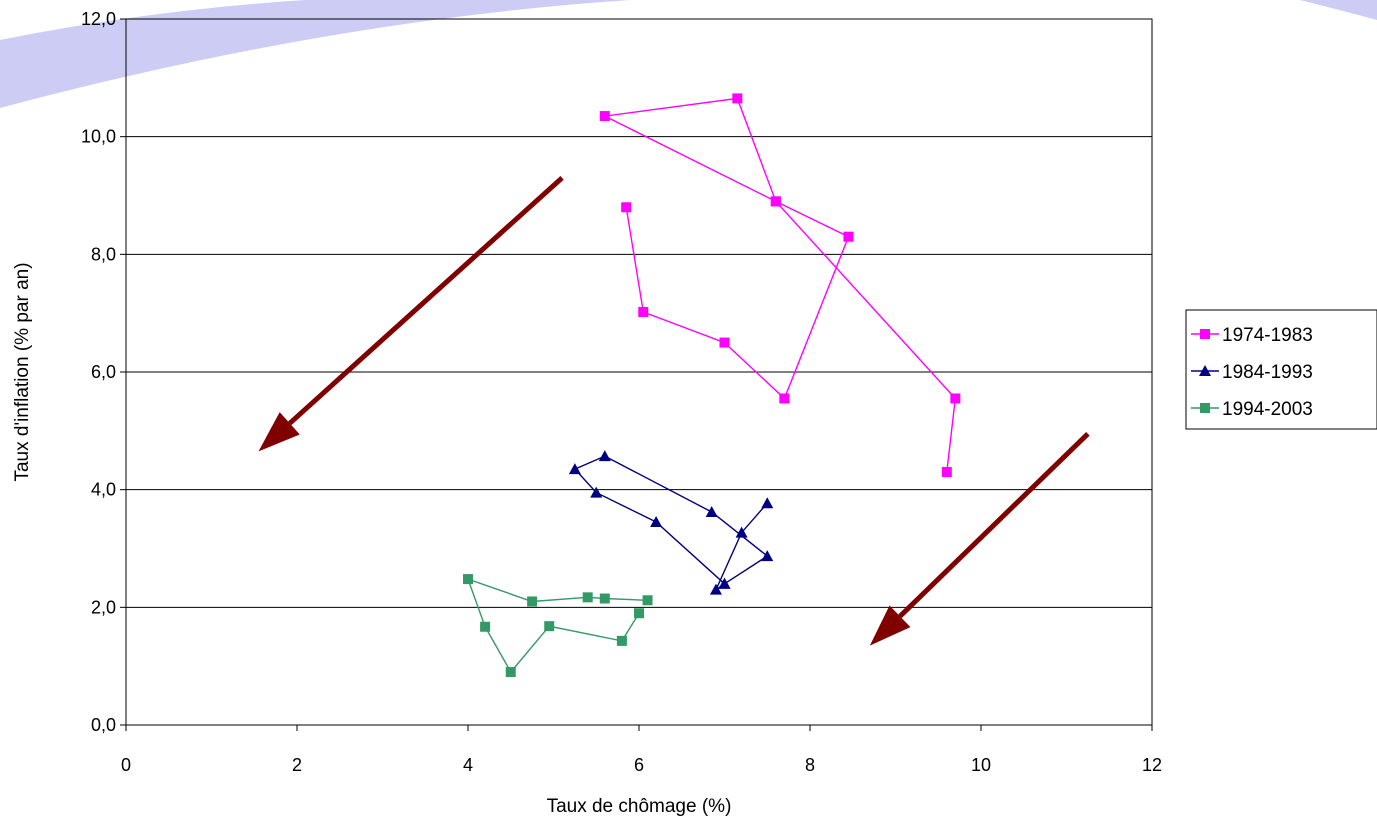 This screenshot has height=825, width=1377. What do you see at coordinates (103, 372) in the screenshot?
I see `y-tick-label: 6,0` at bounding box center [103, 372].